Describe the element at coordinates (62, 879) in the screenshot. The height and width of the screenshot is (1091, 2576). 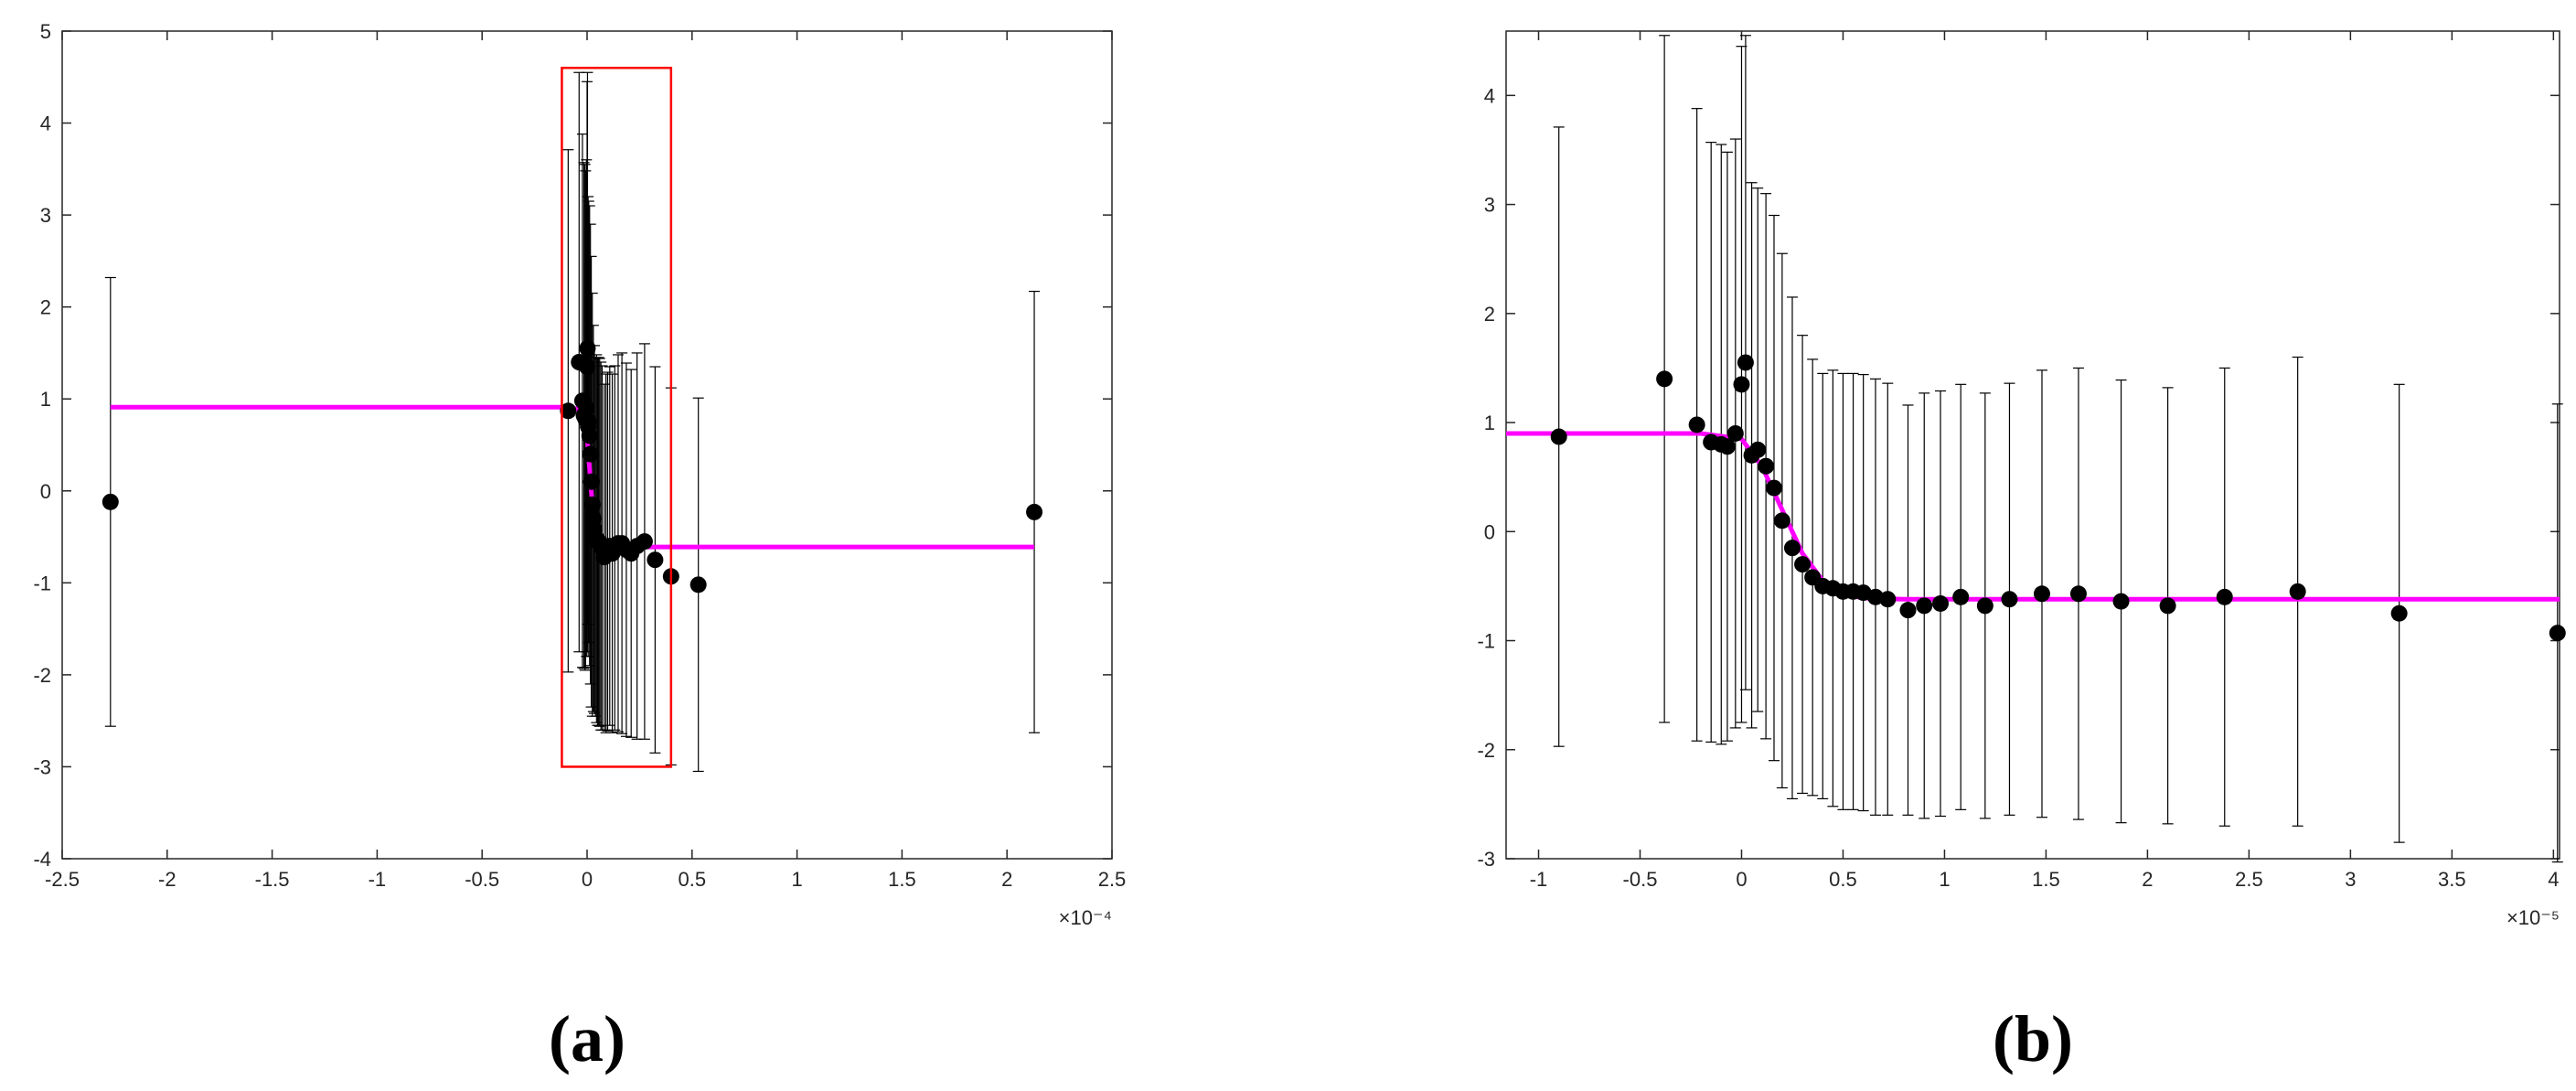
I see `x-tick-label: -2.5` at that location.